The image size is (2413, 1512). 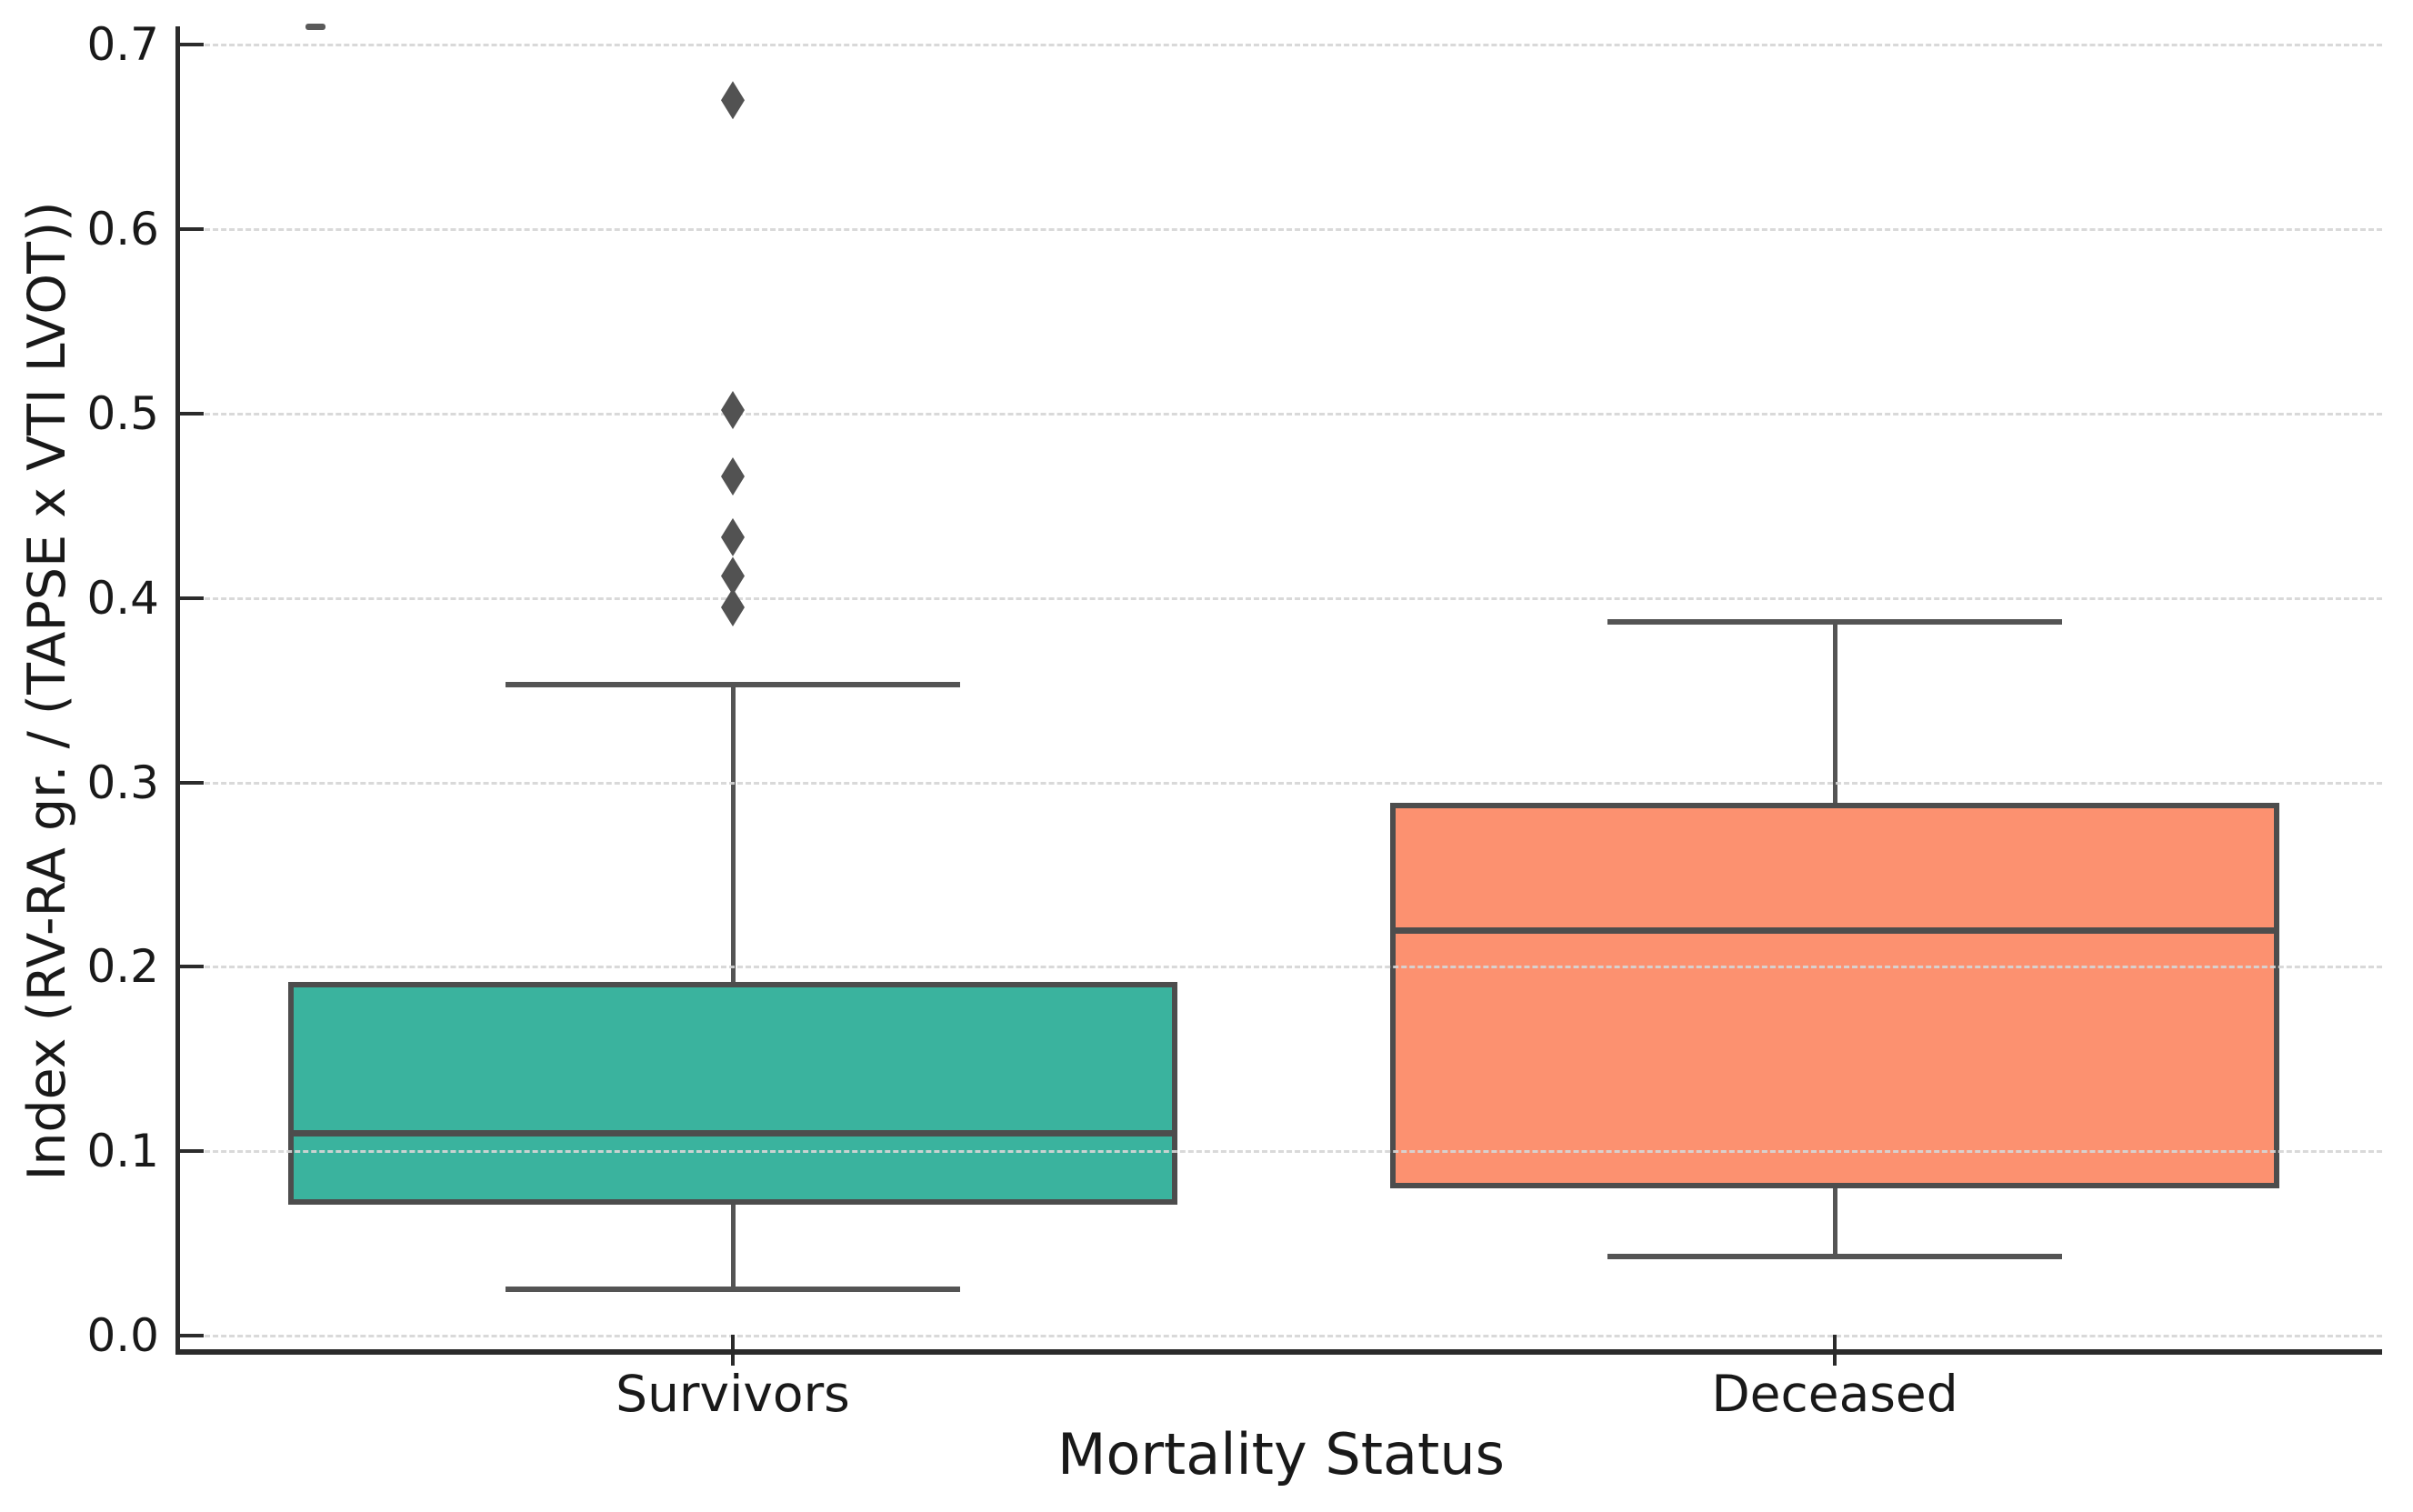 What do you see at coordinates (123, 598) in the screenshot?
I see `y-tick-label-0.4: 0.4` at bounding box center [123, 598].